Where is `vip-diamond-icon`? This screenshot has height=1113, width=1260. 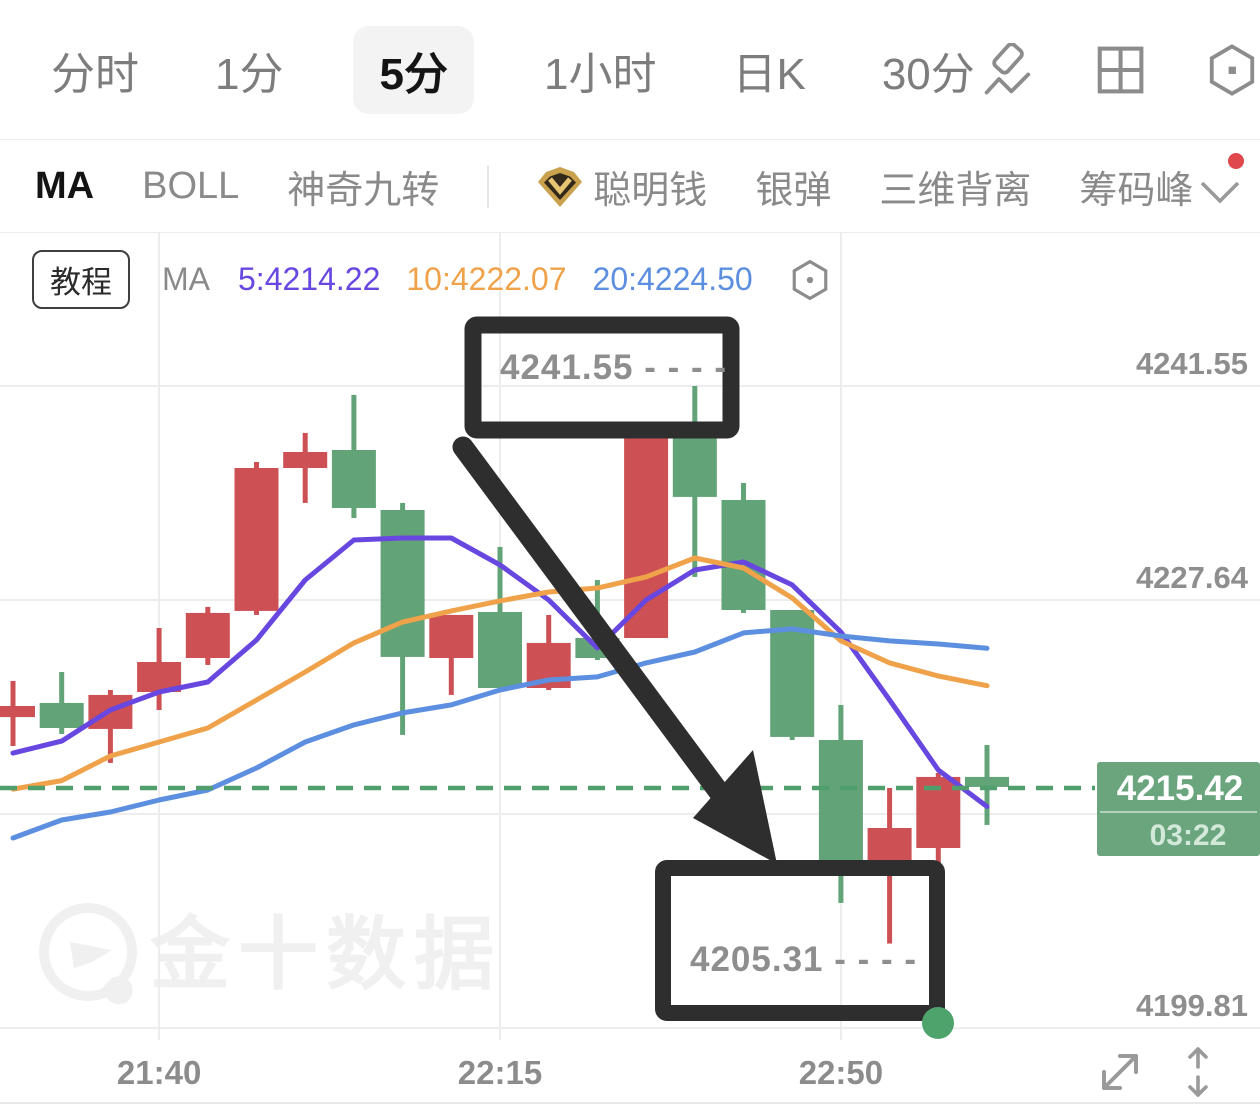 vip-diamond-icon is located at coordinates (560, 186).